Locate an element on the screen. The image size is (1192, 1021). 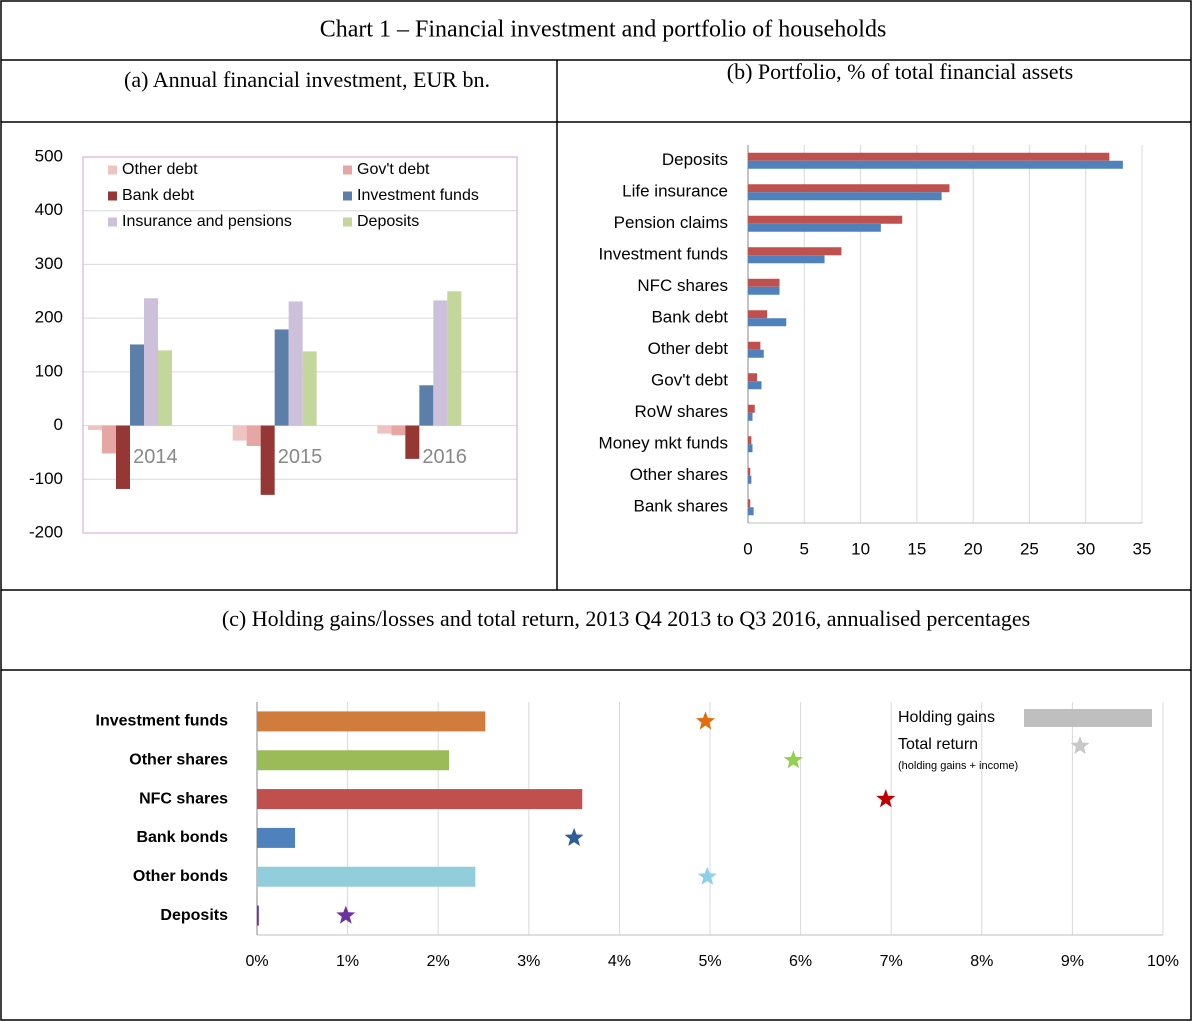
category-label: Money mkt funds is located at coordinates (663, 443).